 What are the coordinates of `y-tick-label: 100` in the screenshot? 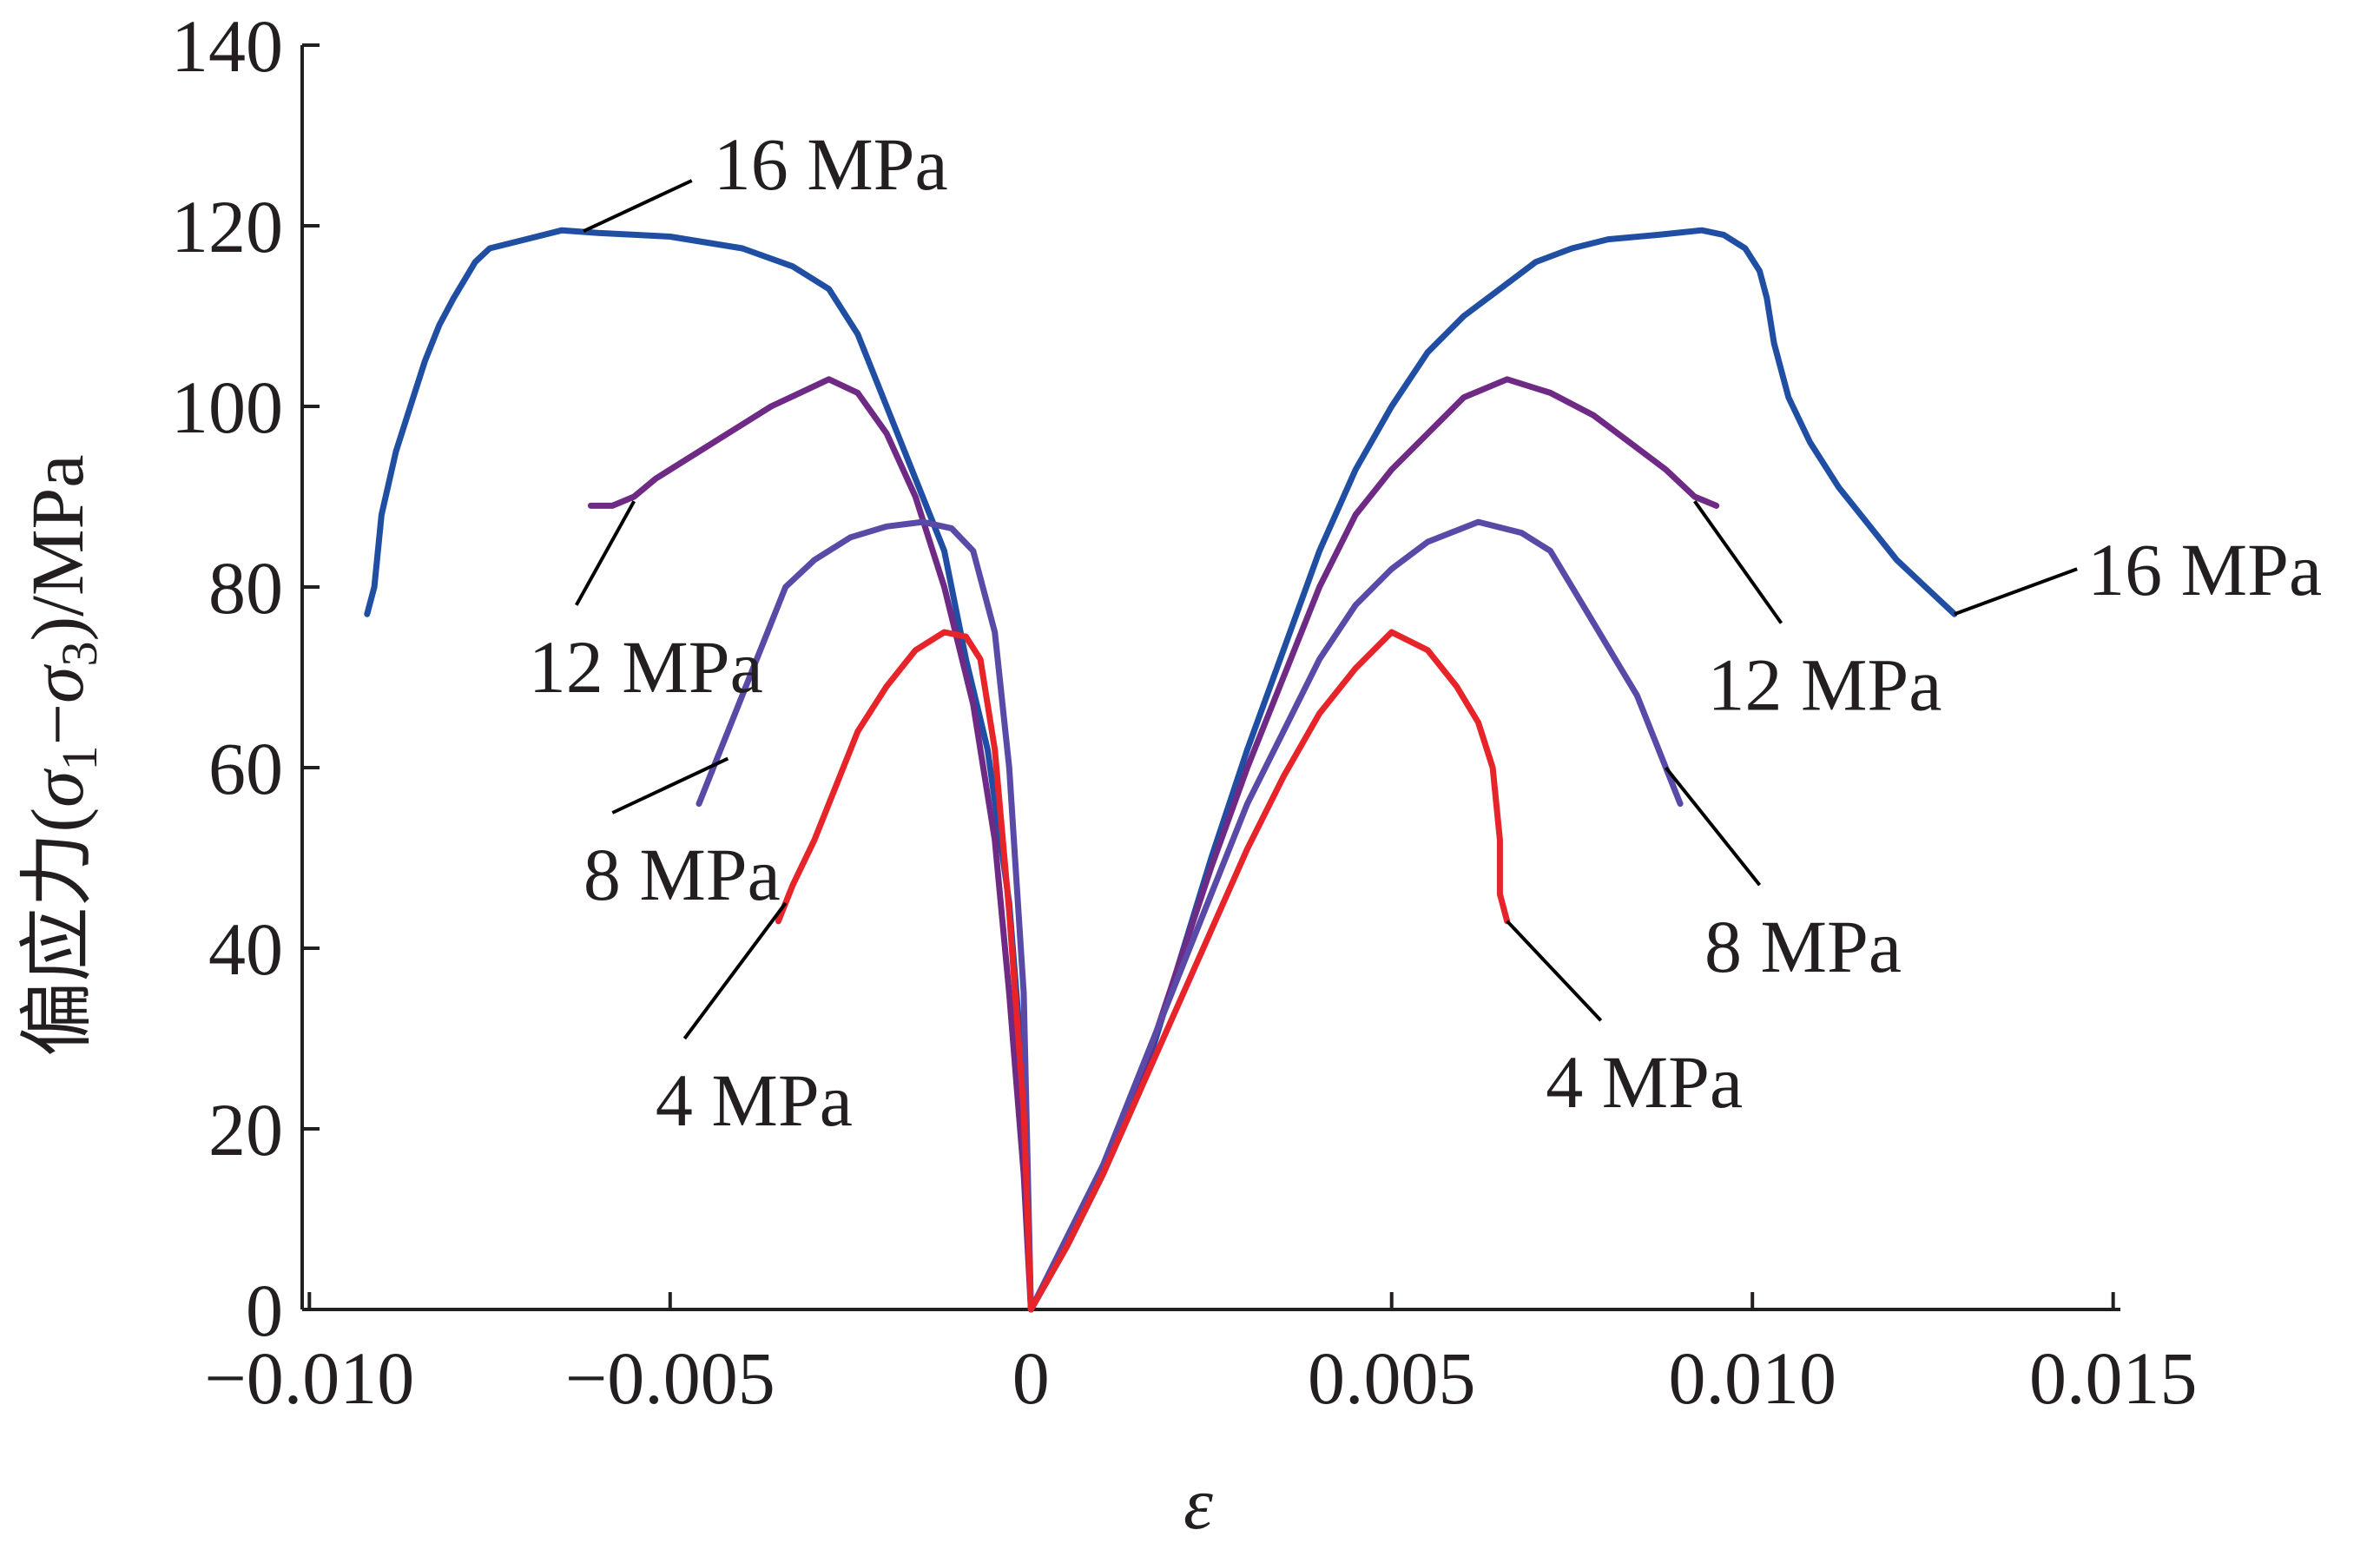 It's located at (227, 408).